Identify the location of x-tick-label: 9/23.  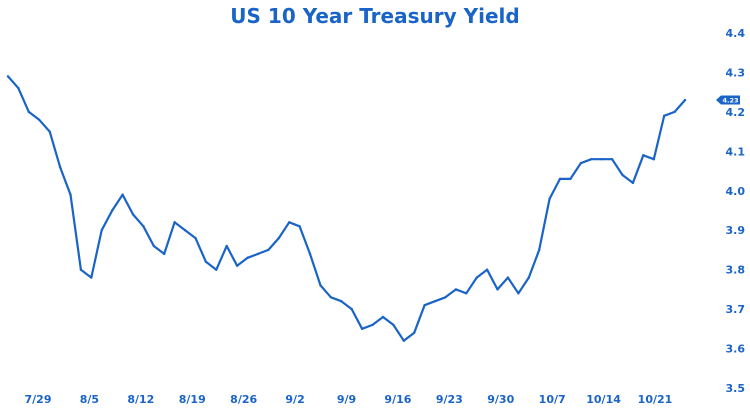
(449, 399).